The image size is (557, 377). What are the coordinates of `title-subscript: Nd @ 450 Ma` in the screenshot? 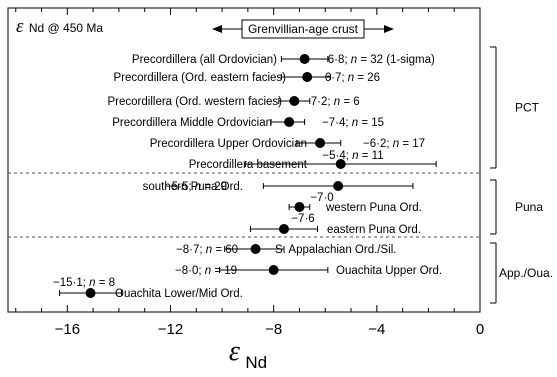 It's located at (66, 28).